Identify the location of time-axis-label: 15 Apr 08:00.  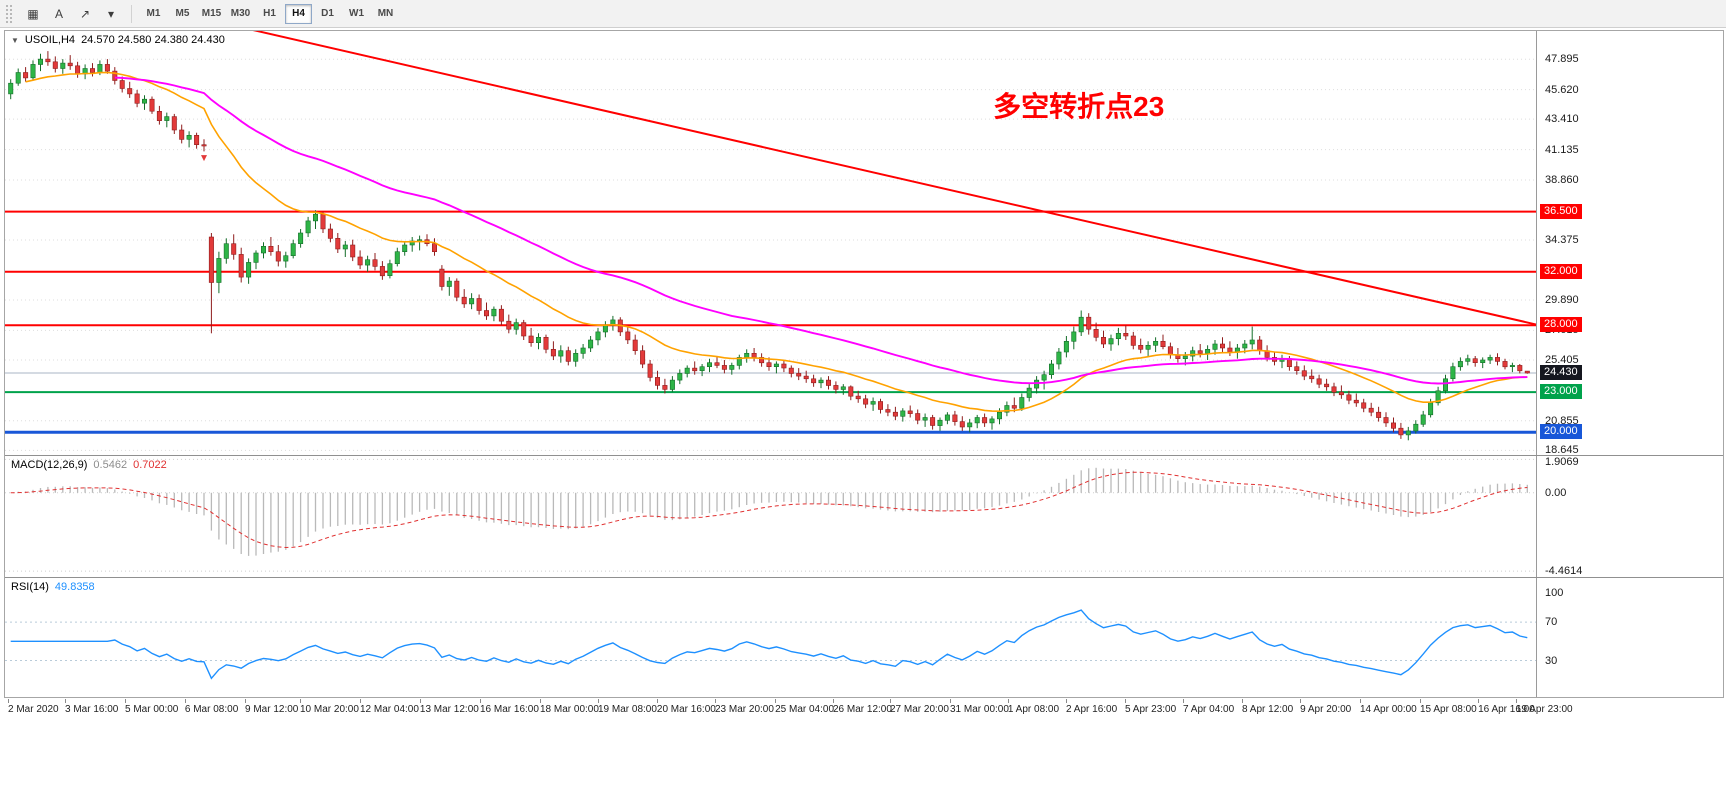
(1448, 709).